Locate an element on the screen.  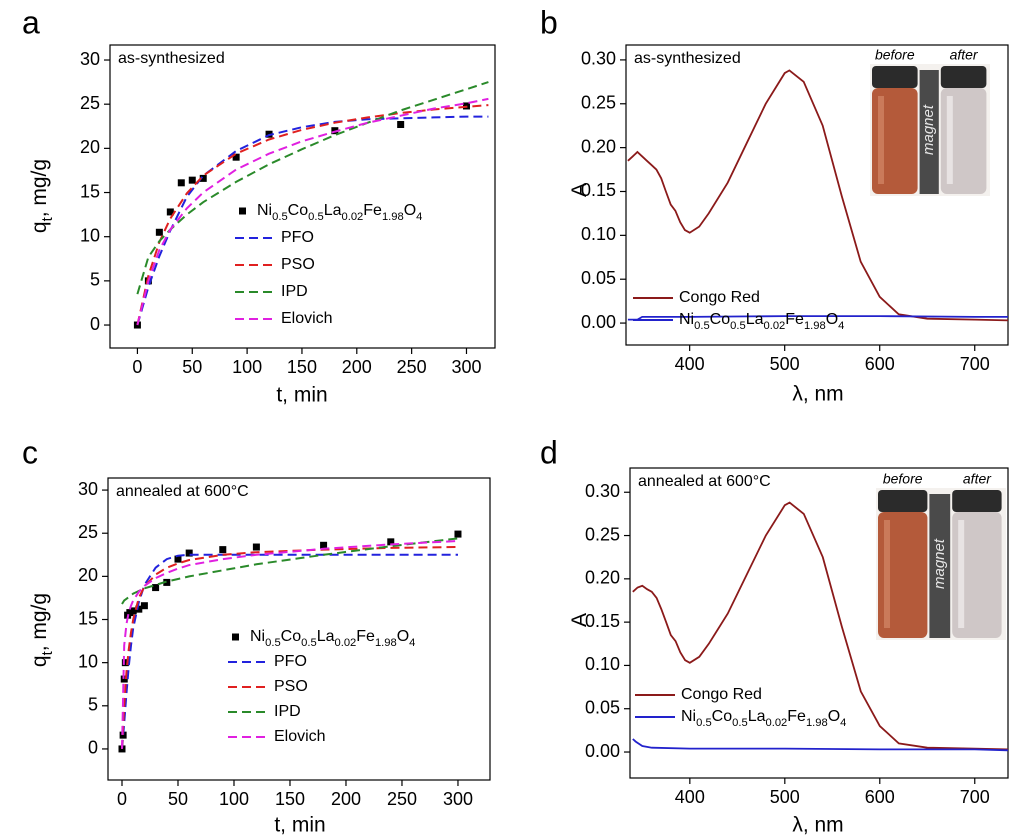
x-tick-label: 100 is located at coordinates (247, 367).